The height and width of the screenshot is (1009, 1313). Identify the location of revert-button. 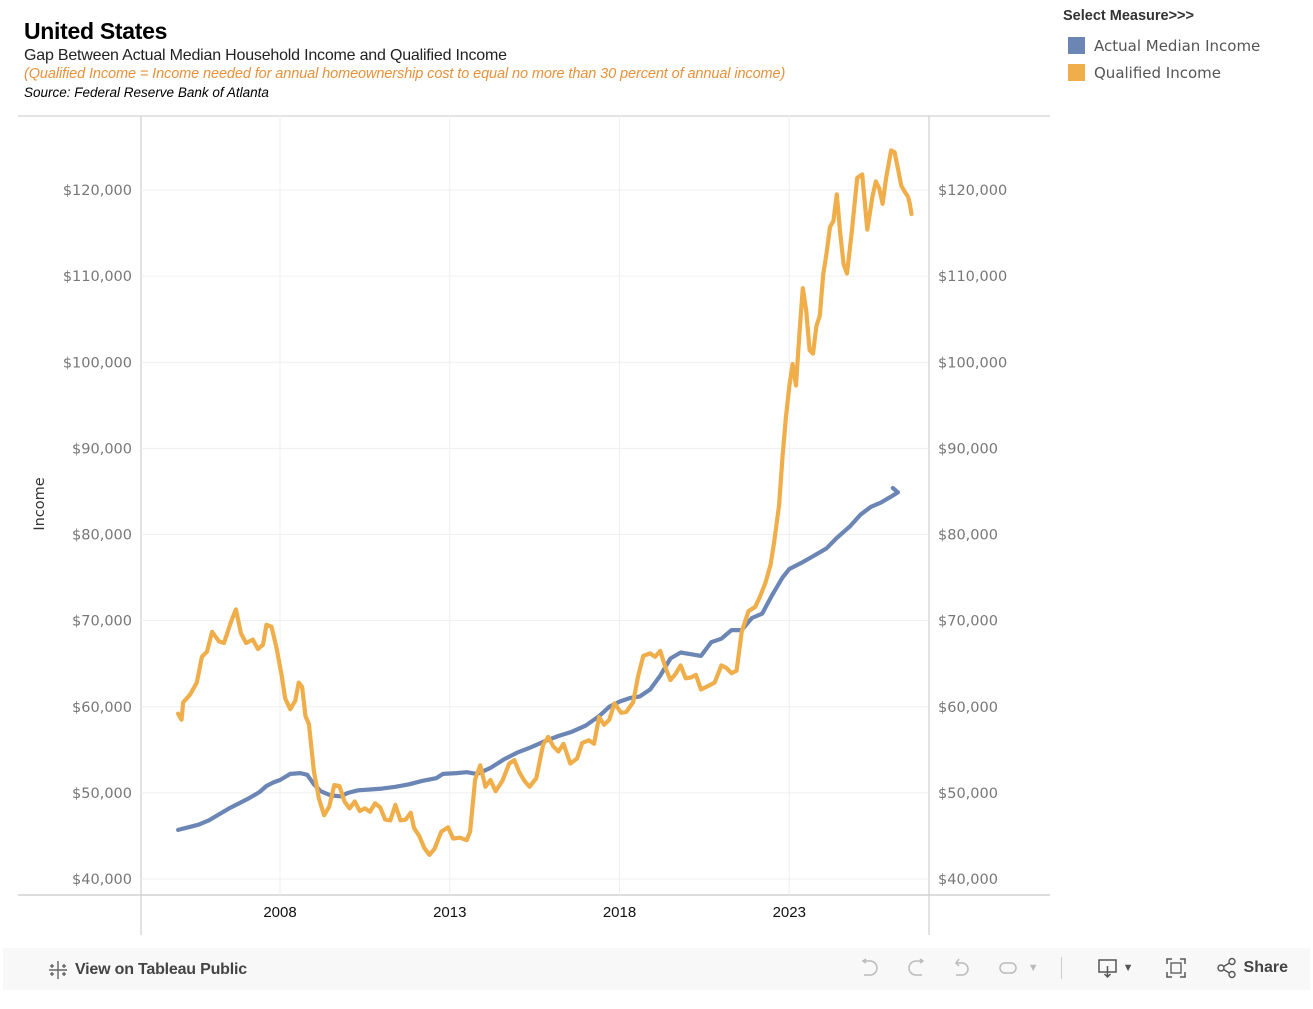
(962, 968).